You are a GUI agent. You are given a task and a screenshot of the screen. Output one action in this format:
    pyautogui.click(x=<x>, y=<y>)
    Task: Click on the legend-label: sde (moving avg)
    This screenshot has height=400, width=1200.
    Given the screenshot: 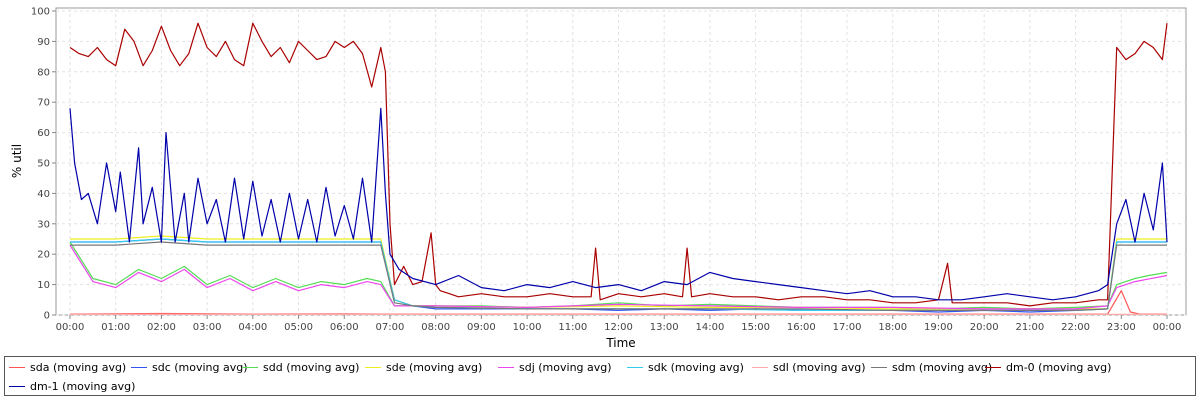 What is the action you would take?
    pyautogui.click(x=434, y=367)
    